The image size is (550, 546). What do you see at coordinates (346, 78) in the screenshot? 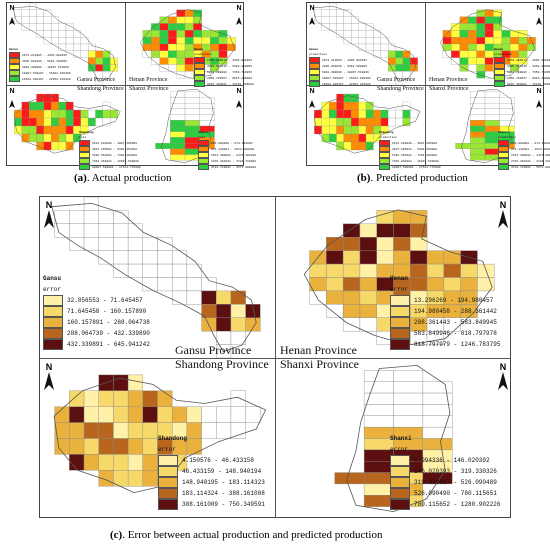
I see `legend-range: 10097.519867 - 15462.920396` at bounding box center [346, 78].